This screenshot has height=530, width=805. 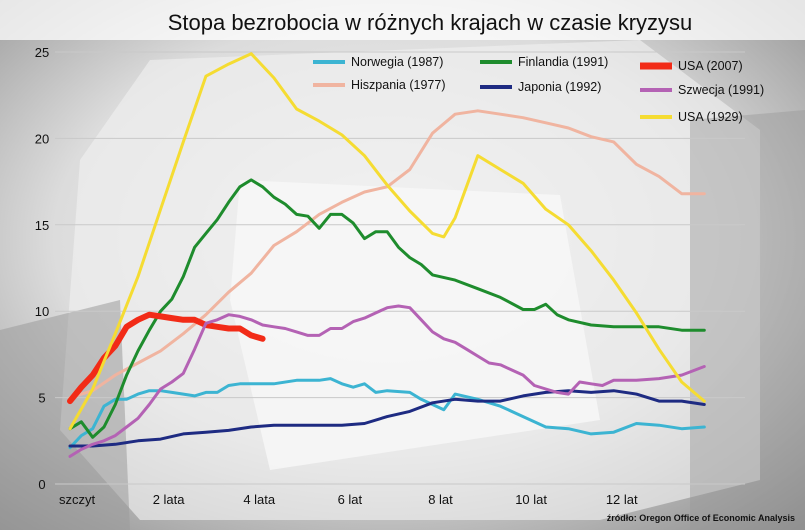 I want to click on series-line-usa-2007, so click(x=166, y=358).